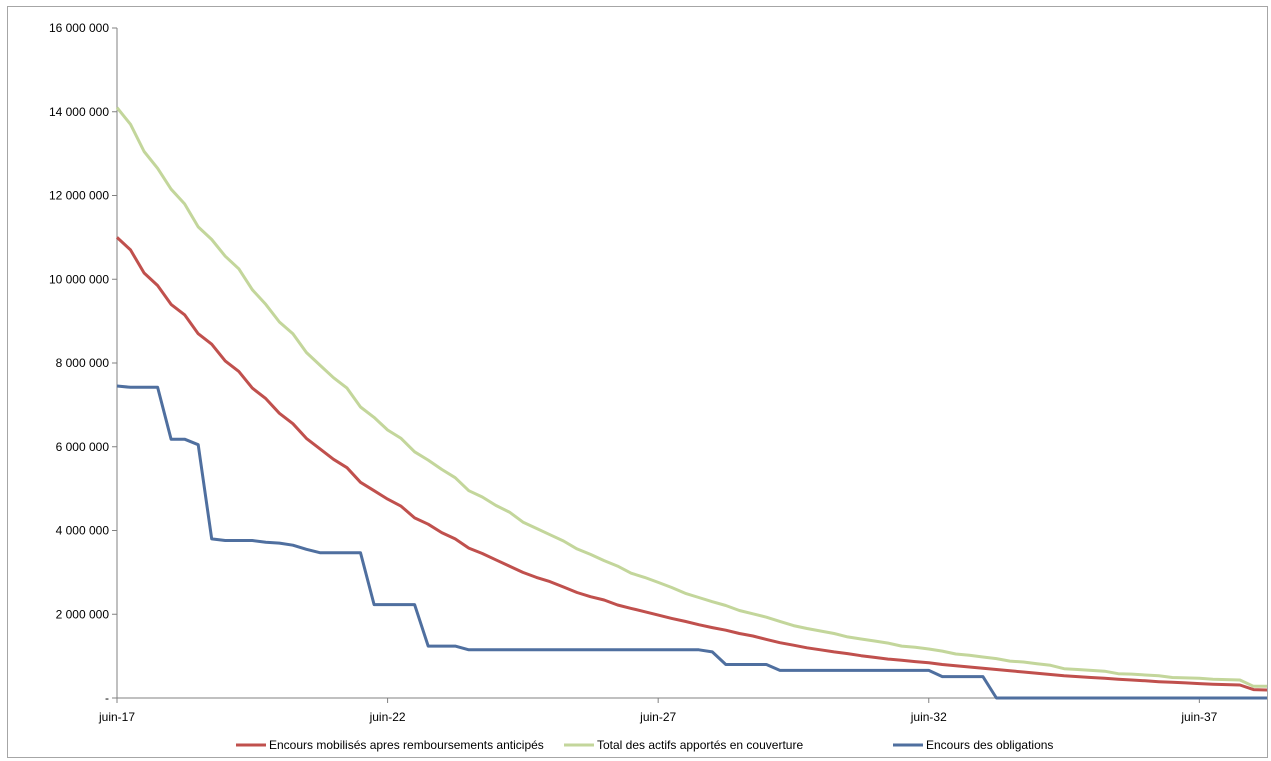 This screenshot has width=1271, height=761. I want to click on y-tick-label: 10 000 000, so click(79, 279).